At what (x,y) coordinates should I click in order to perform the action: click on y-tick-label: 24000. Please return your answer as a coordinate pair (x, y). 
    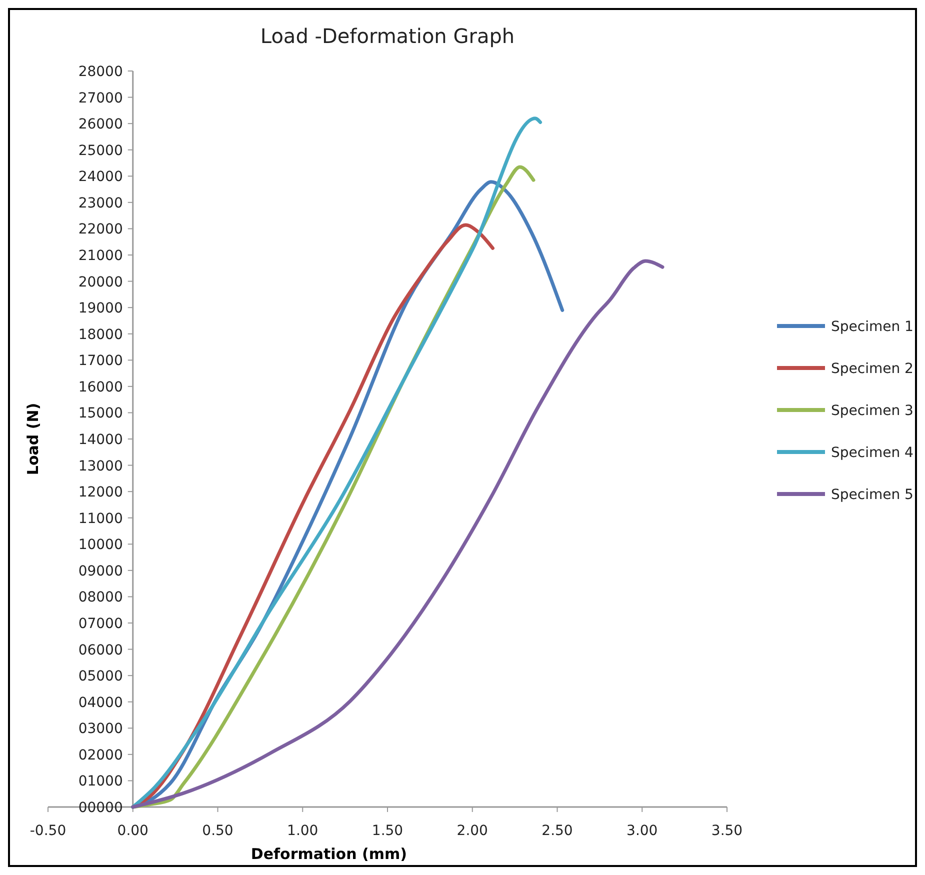
    Looking at the image, I should click on (100, 177).